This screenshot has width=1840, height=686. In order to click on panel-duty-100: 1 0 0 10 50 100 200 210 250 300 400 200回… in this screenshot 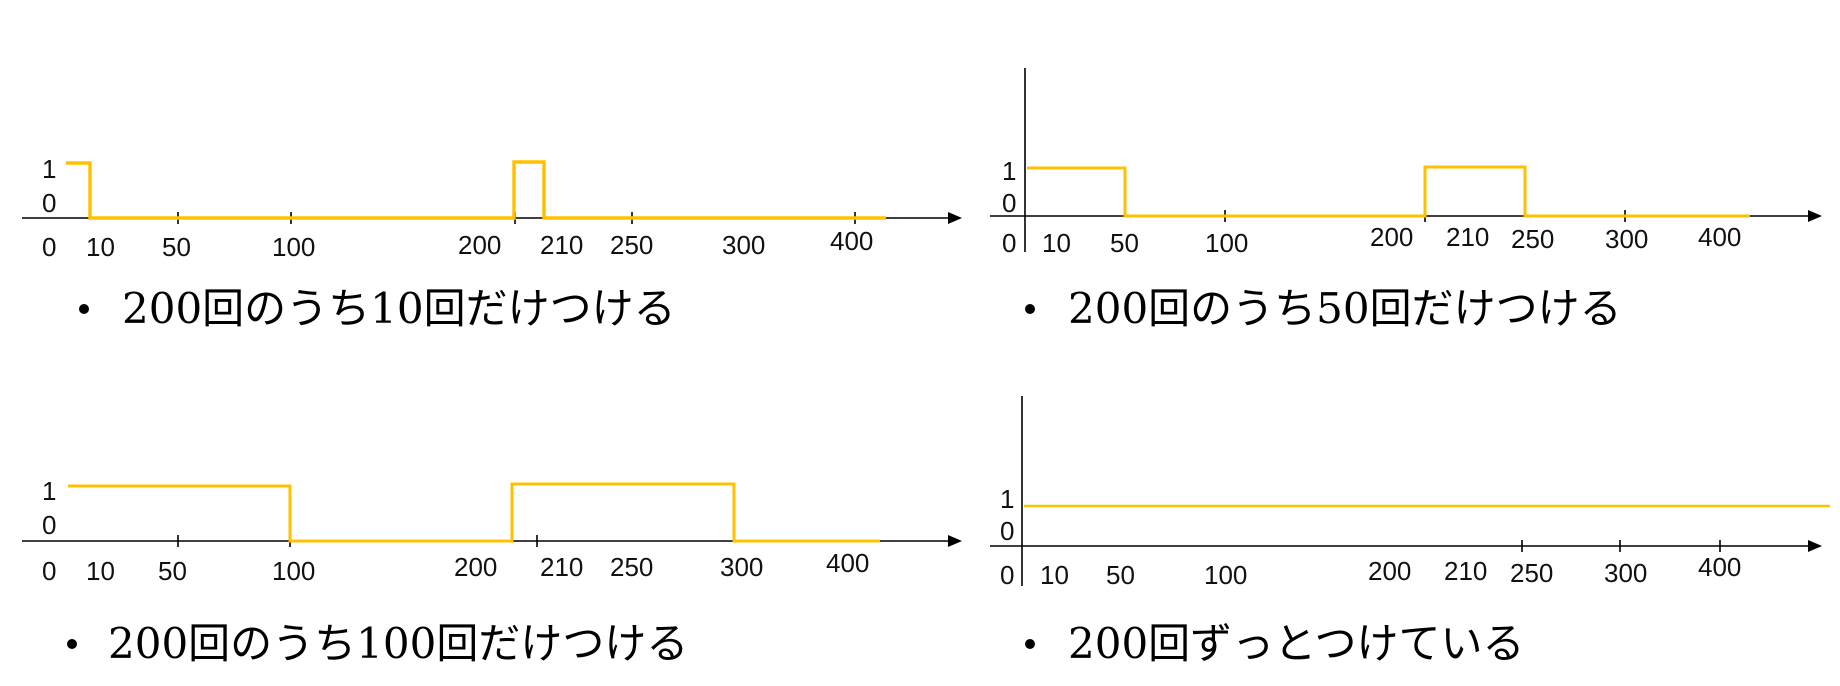, I will do `click(492, 572)`.